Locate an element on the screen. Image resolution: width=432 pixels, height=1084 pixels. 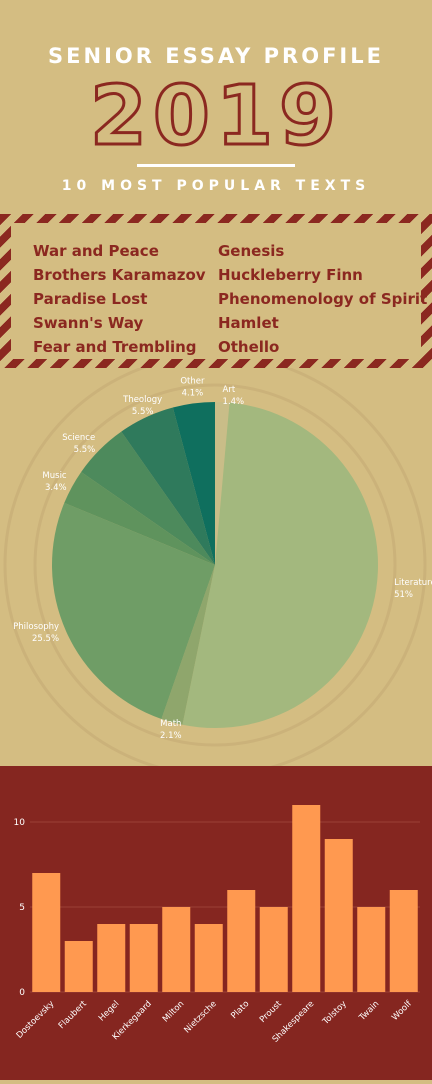
text-item: Hamlet is located at coordinates (248, 323).